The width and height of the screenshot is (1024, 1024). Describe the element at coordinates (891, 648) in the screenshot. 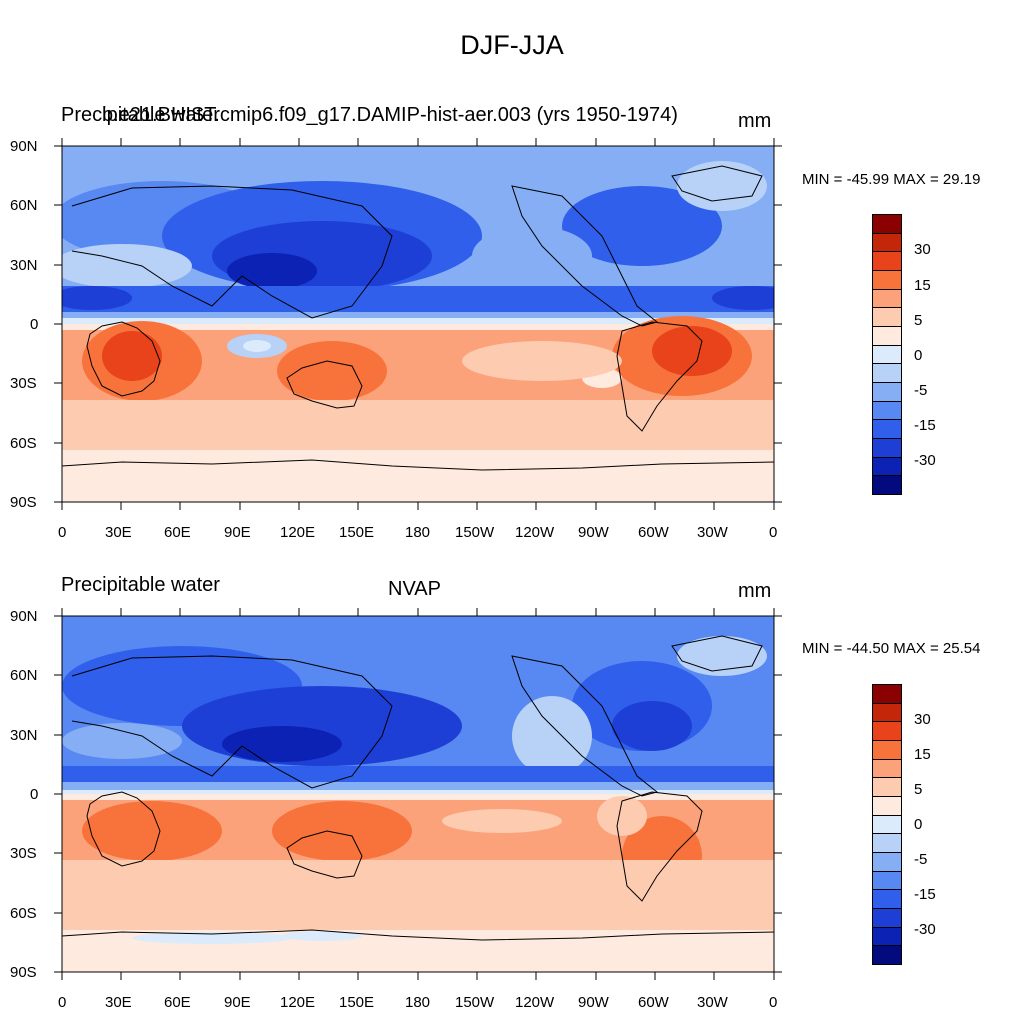

I see `min-max-label: MIN = -44.50 MAX = 25.54` at that location.